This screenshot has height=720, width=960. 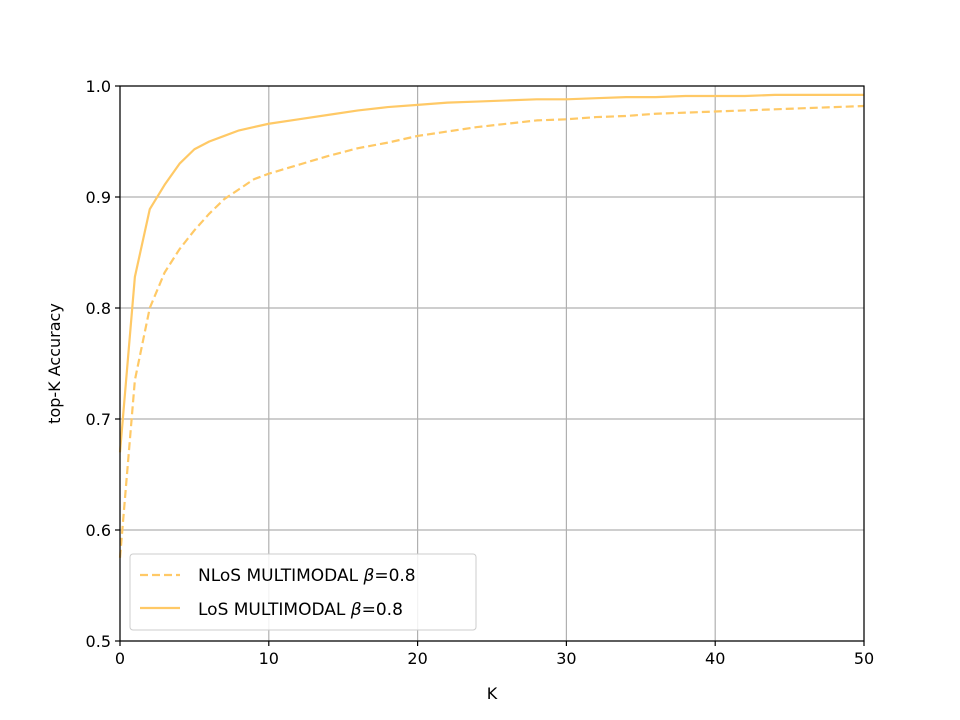 What do you see at coordinates (269, 658) in the screenshot?
I see `x-tick-label: 10` at bounding box center [269, 658].